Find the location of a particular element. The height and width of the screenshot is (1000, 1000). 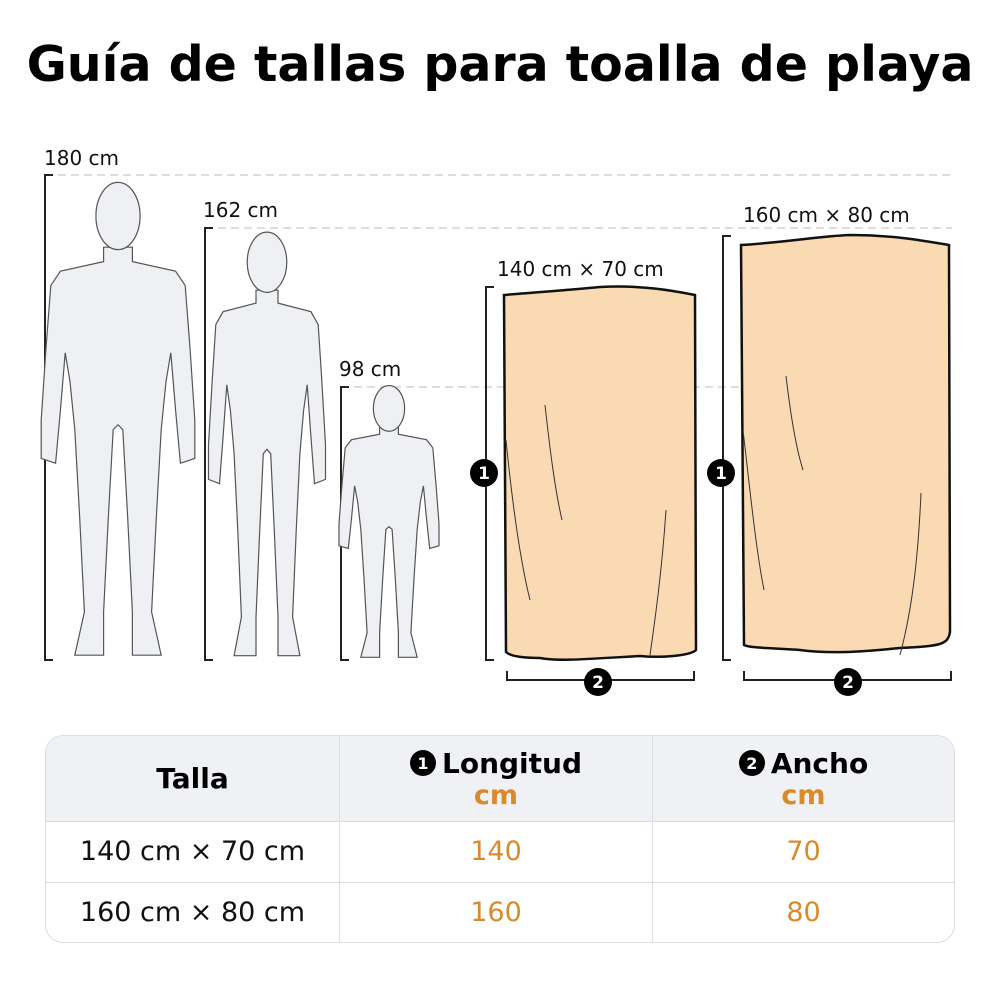

size-cell: 160 cm × 80 cm is located at coordinates (192, 912).